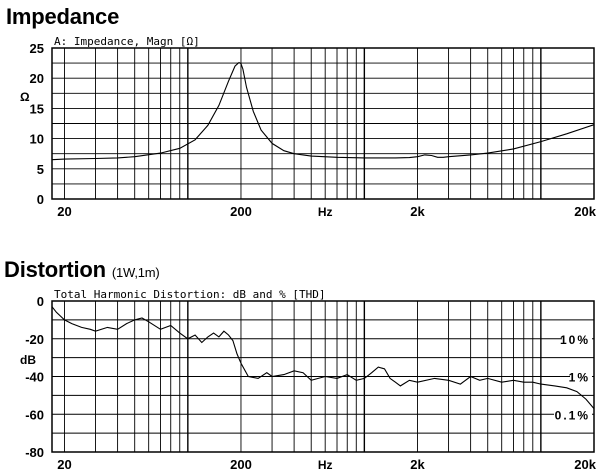 The image size is (600, 475). Describe the element at coordinates (37, 78) in the screenshot. I see `y-tick-label: 20` at that location.